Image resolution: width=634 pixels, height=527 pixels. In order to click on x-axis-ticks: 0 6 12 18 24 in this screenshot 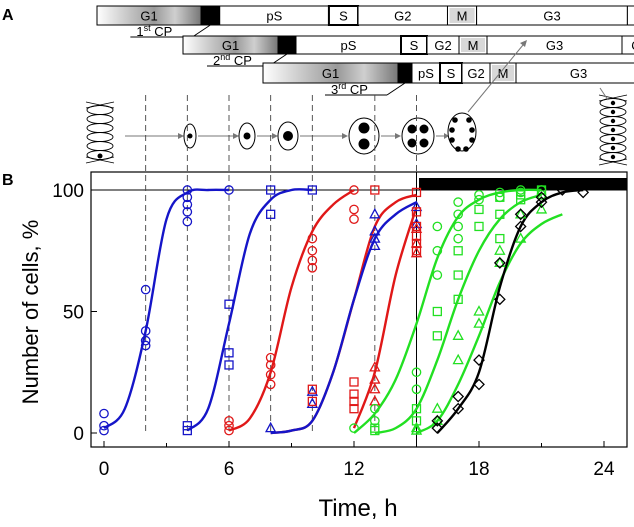, I will do `click(357, 460)`.